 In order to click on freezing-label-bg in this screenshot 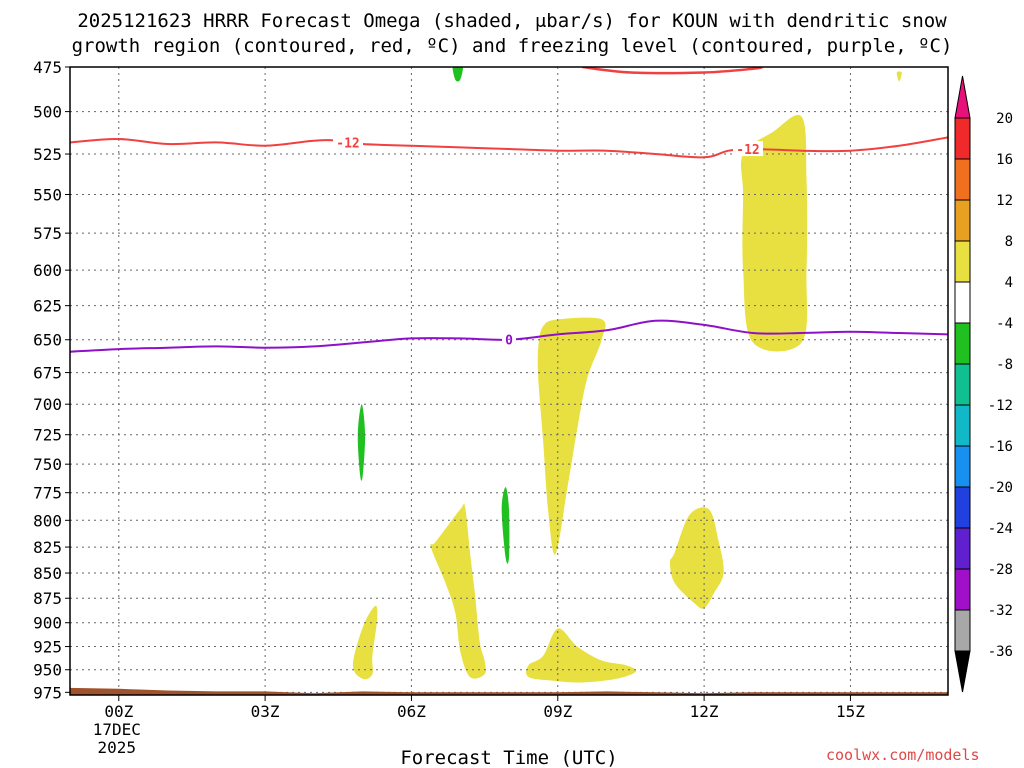, I will do `click(509, 339)`.